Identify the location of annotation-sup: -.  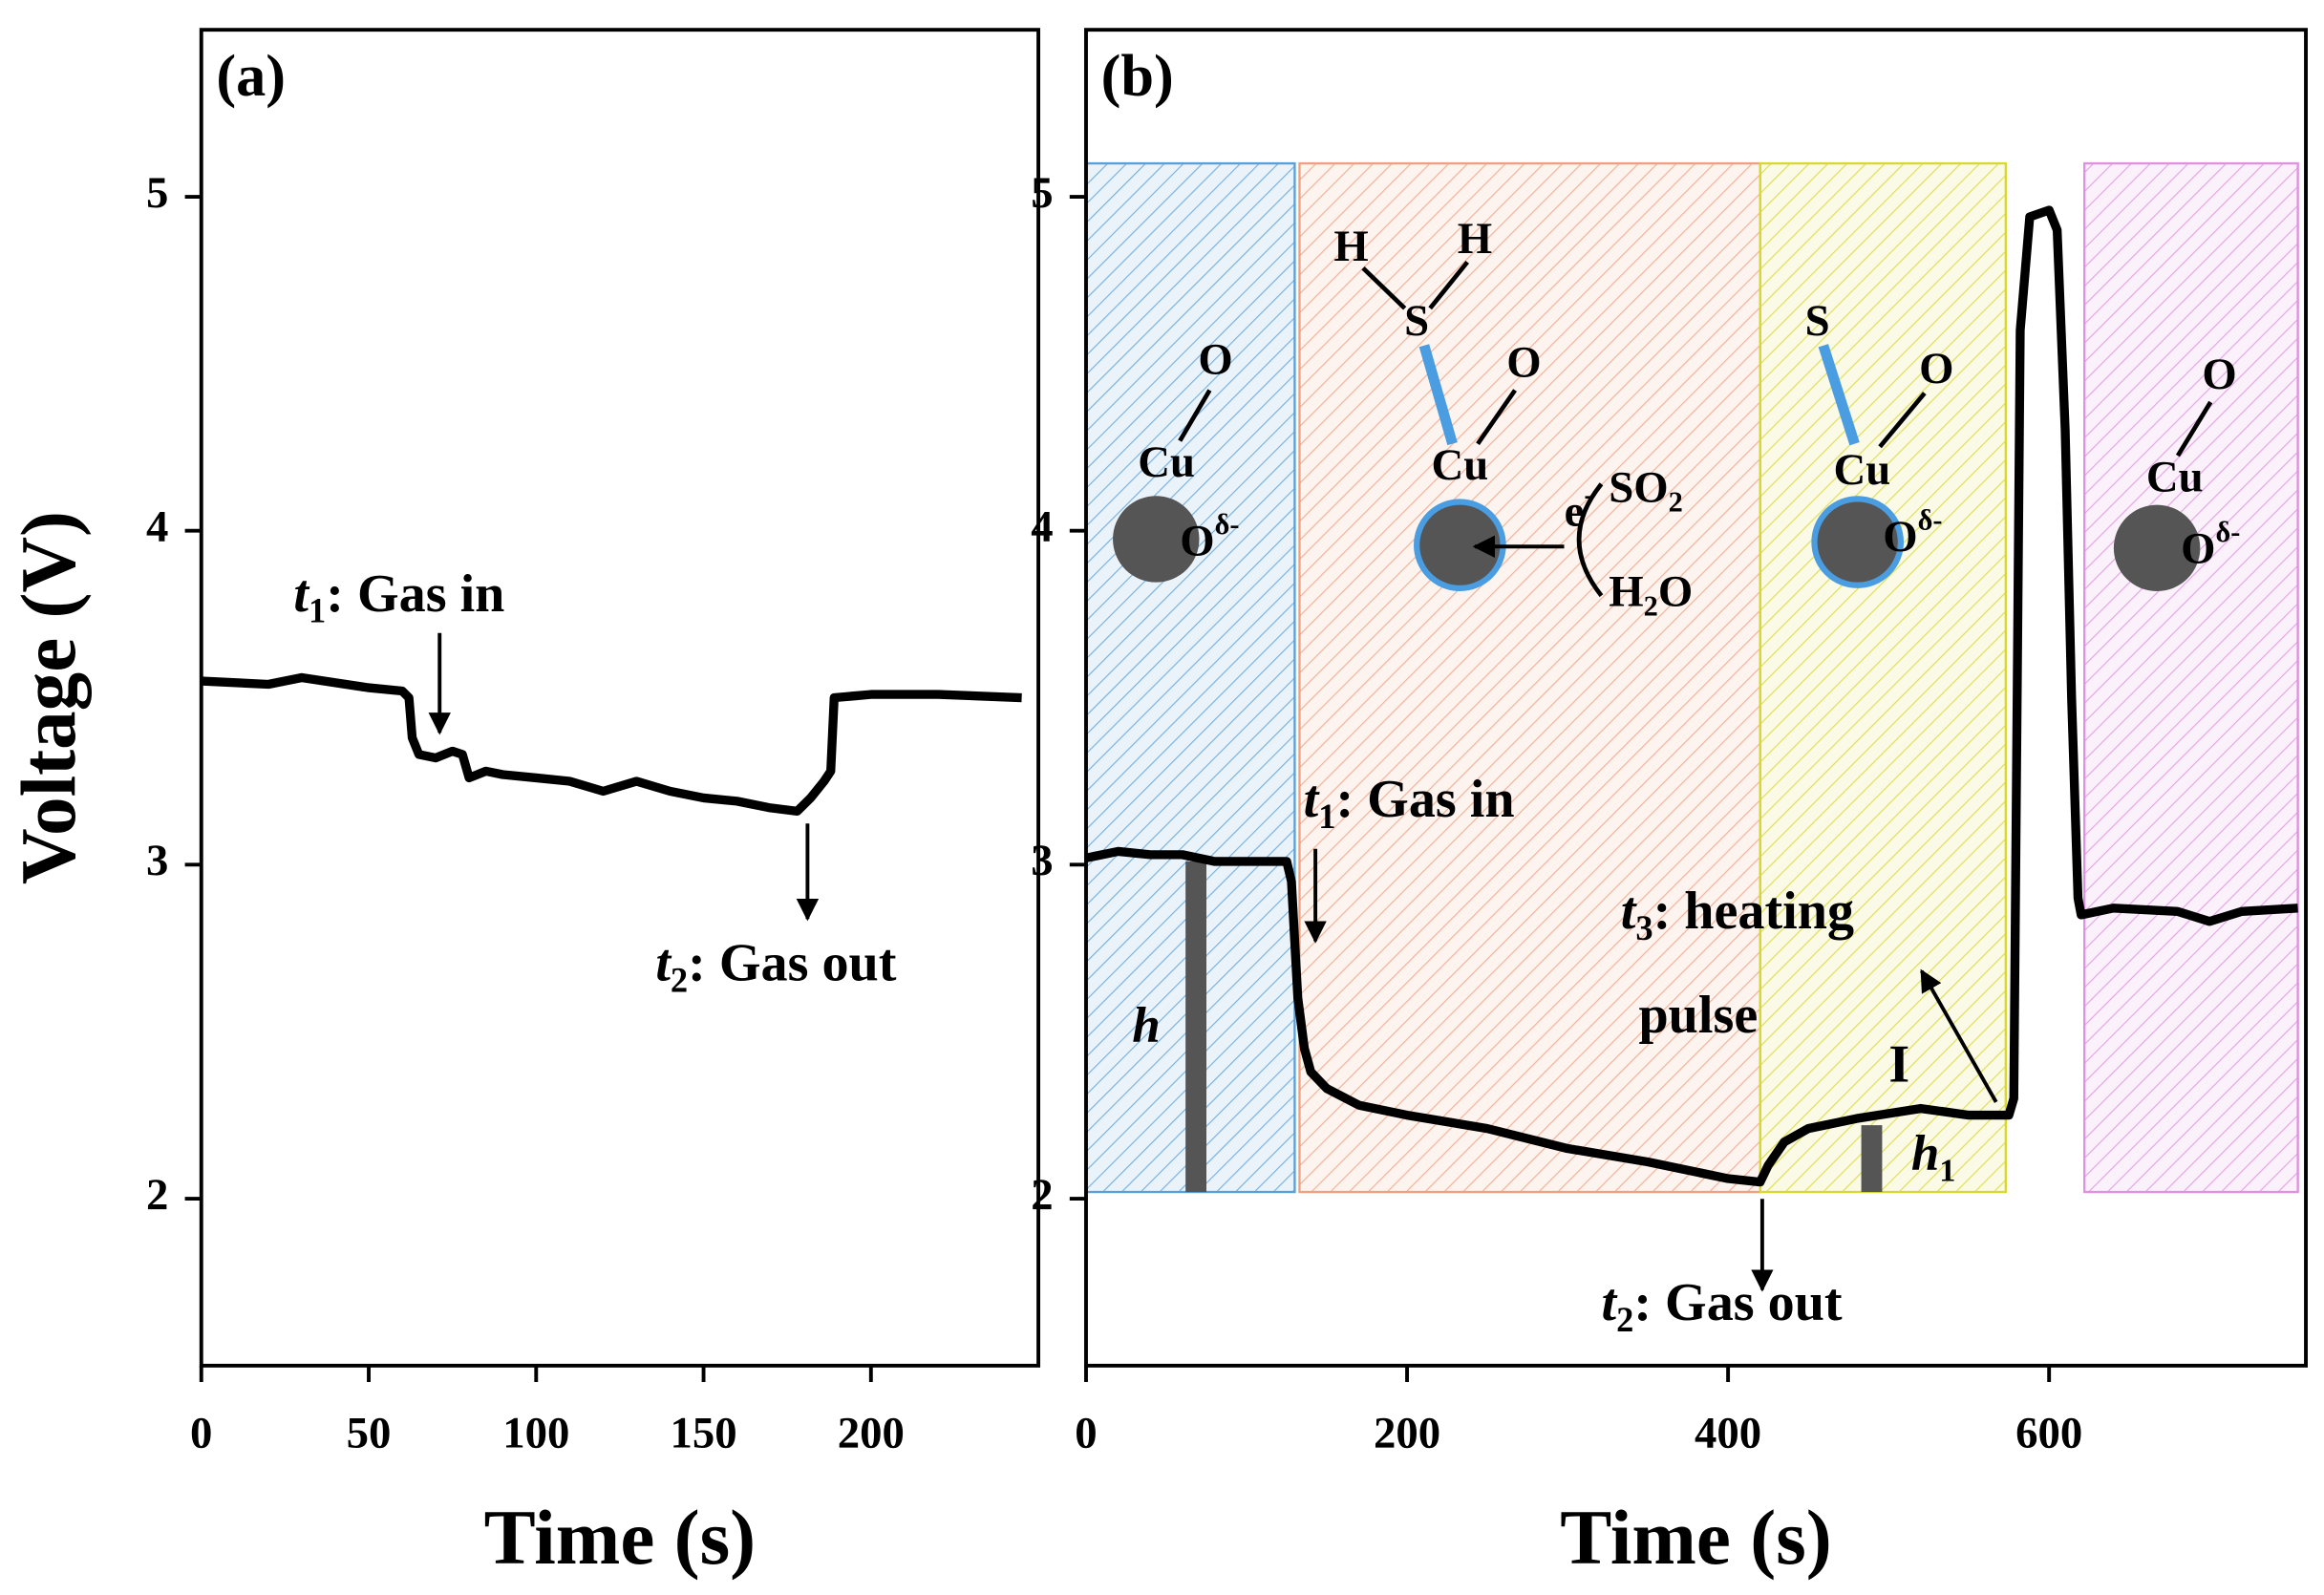
(1588, 494).